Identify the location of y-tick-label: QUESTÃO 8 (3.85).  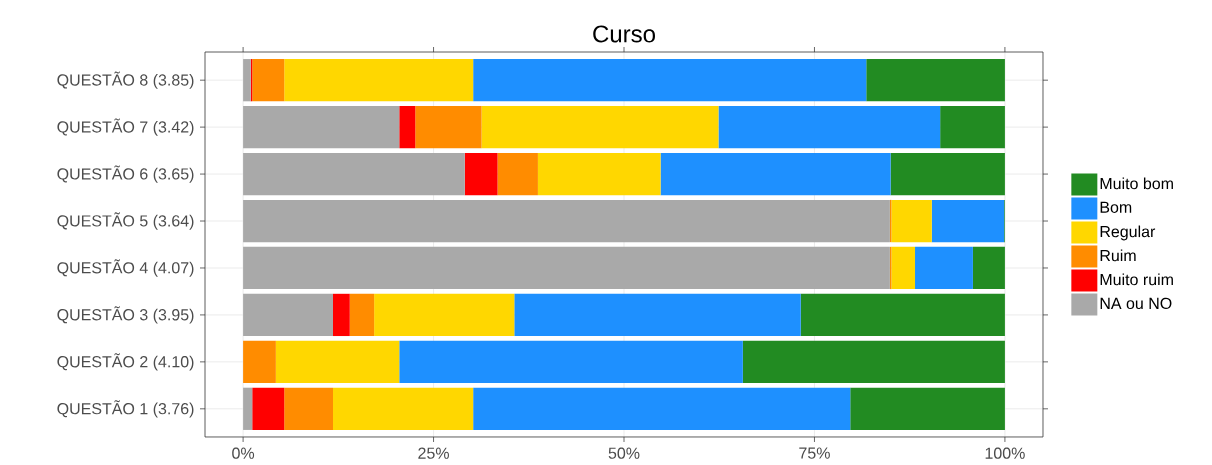
(125, 80).